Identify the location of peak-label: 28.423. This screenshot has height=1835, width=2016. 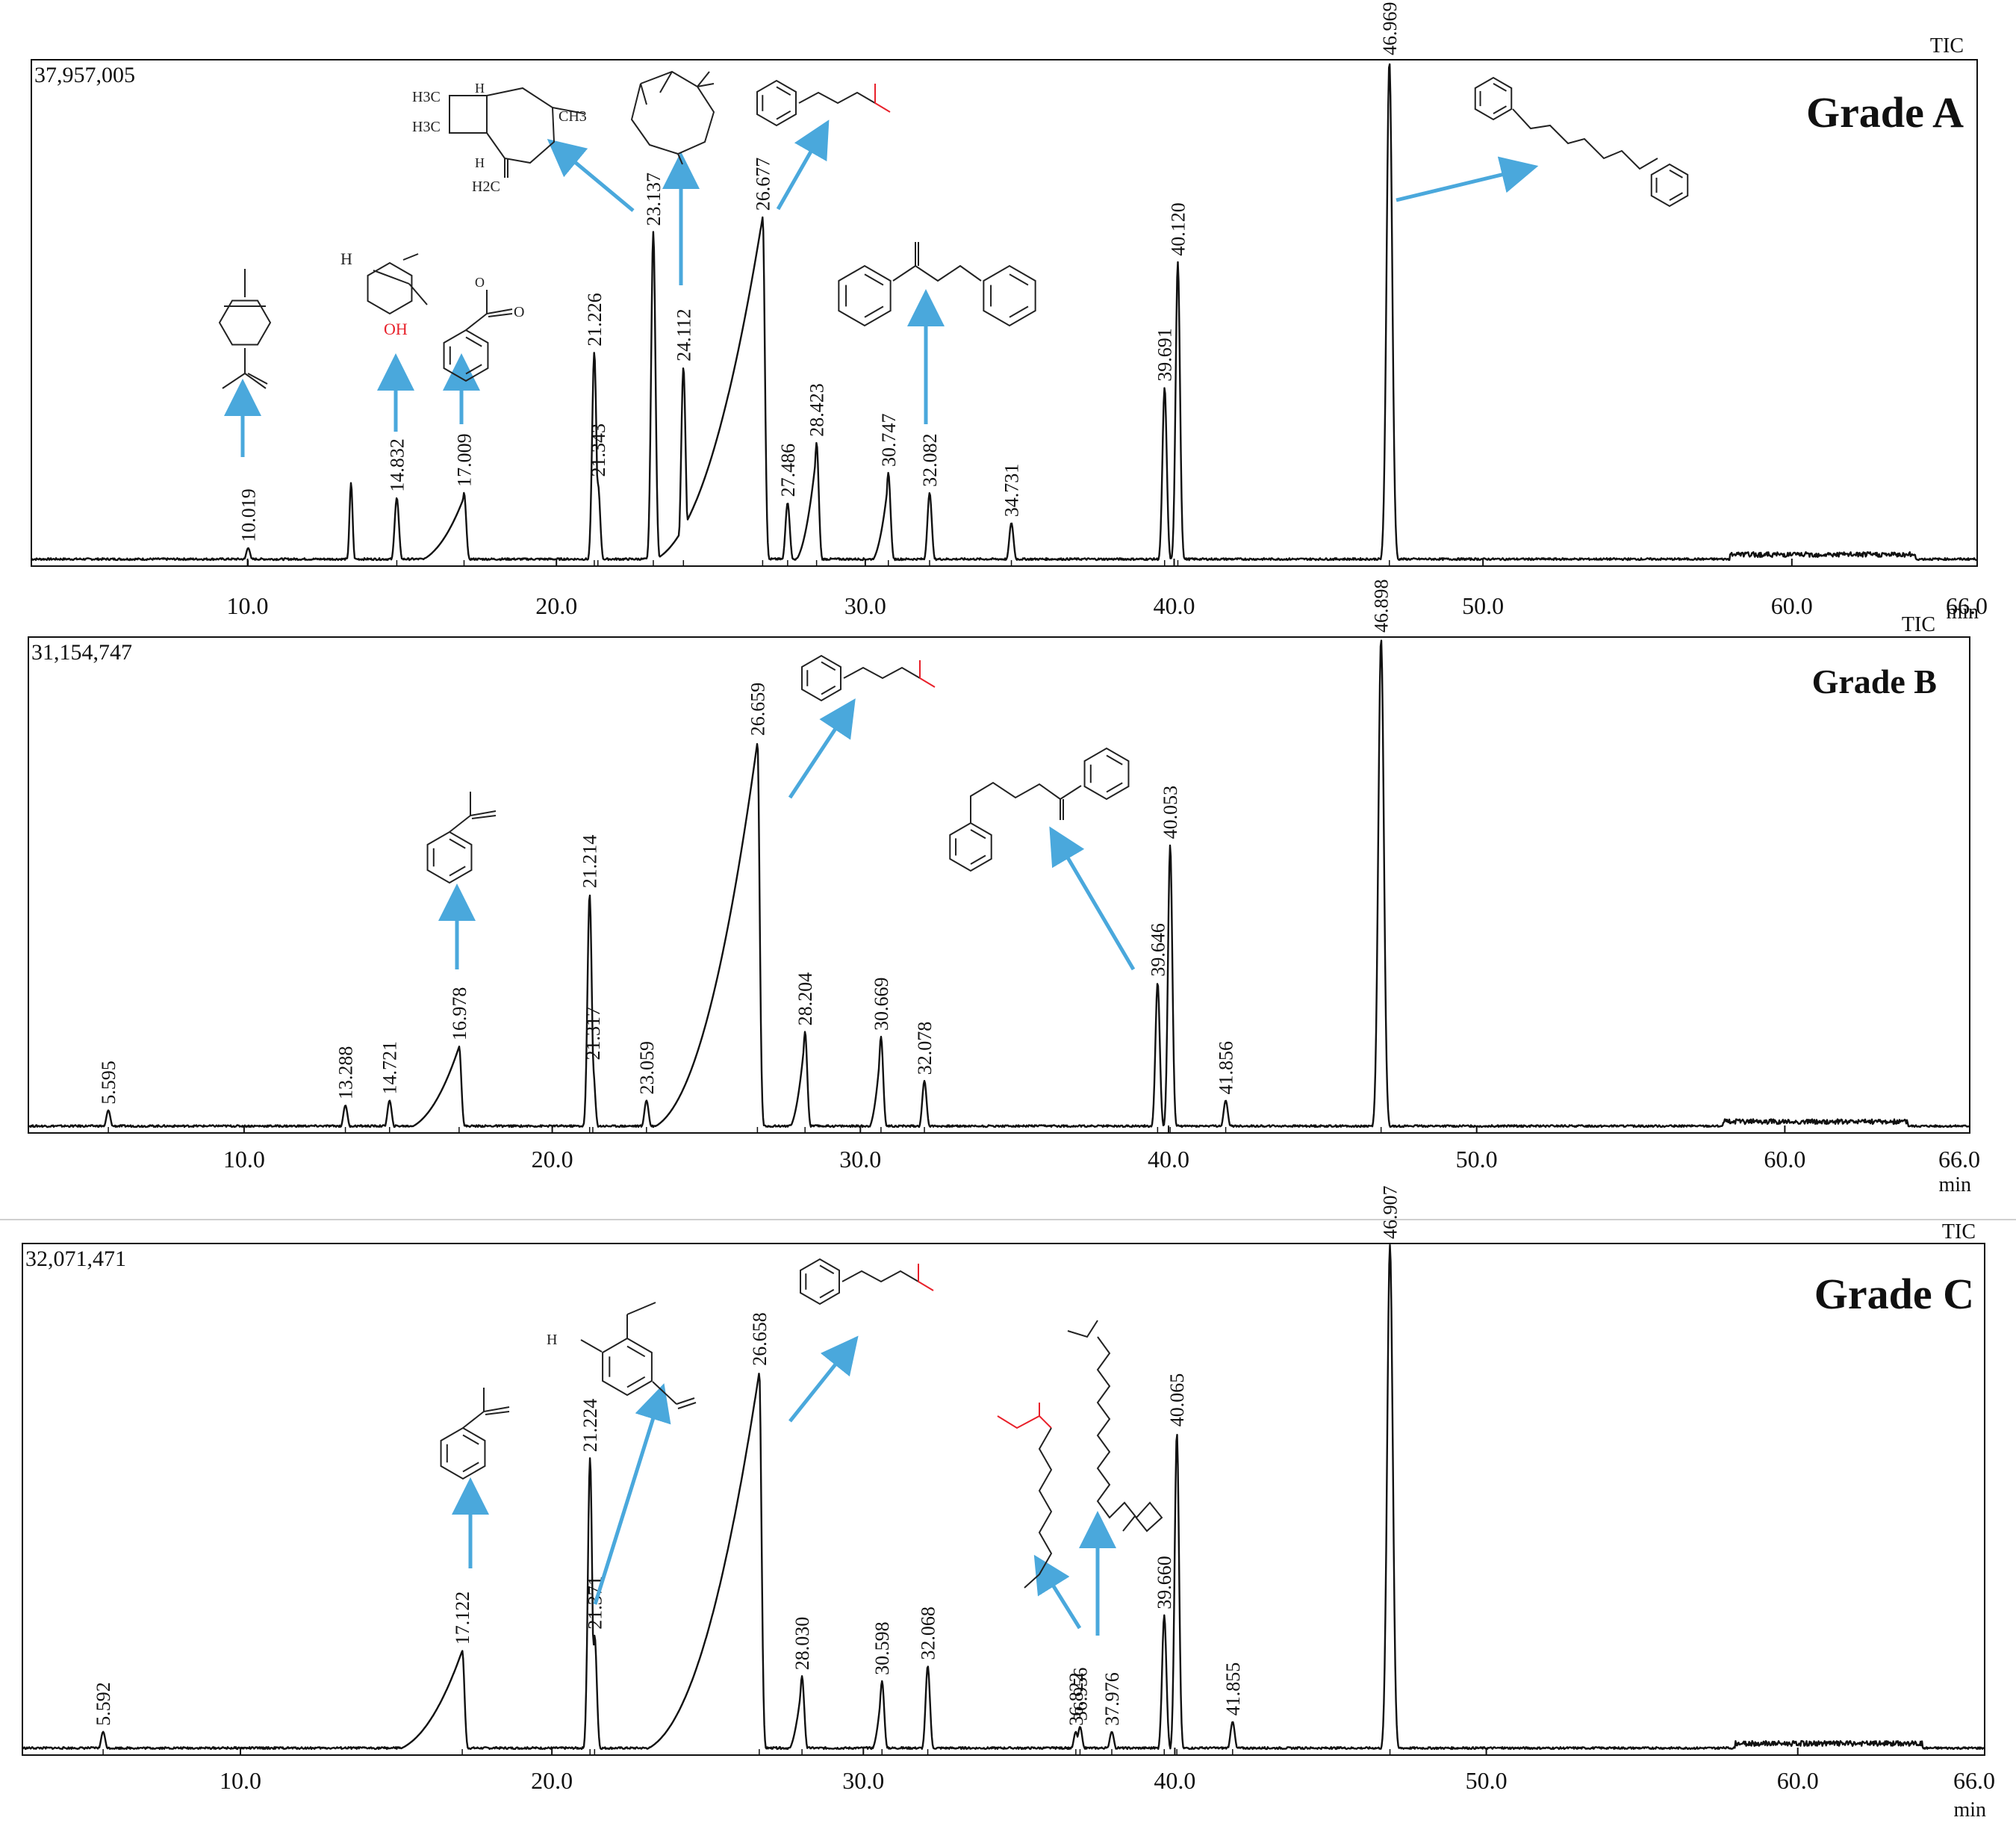
(817, 410).